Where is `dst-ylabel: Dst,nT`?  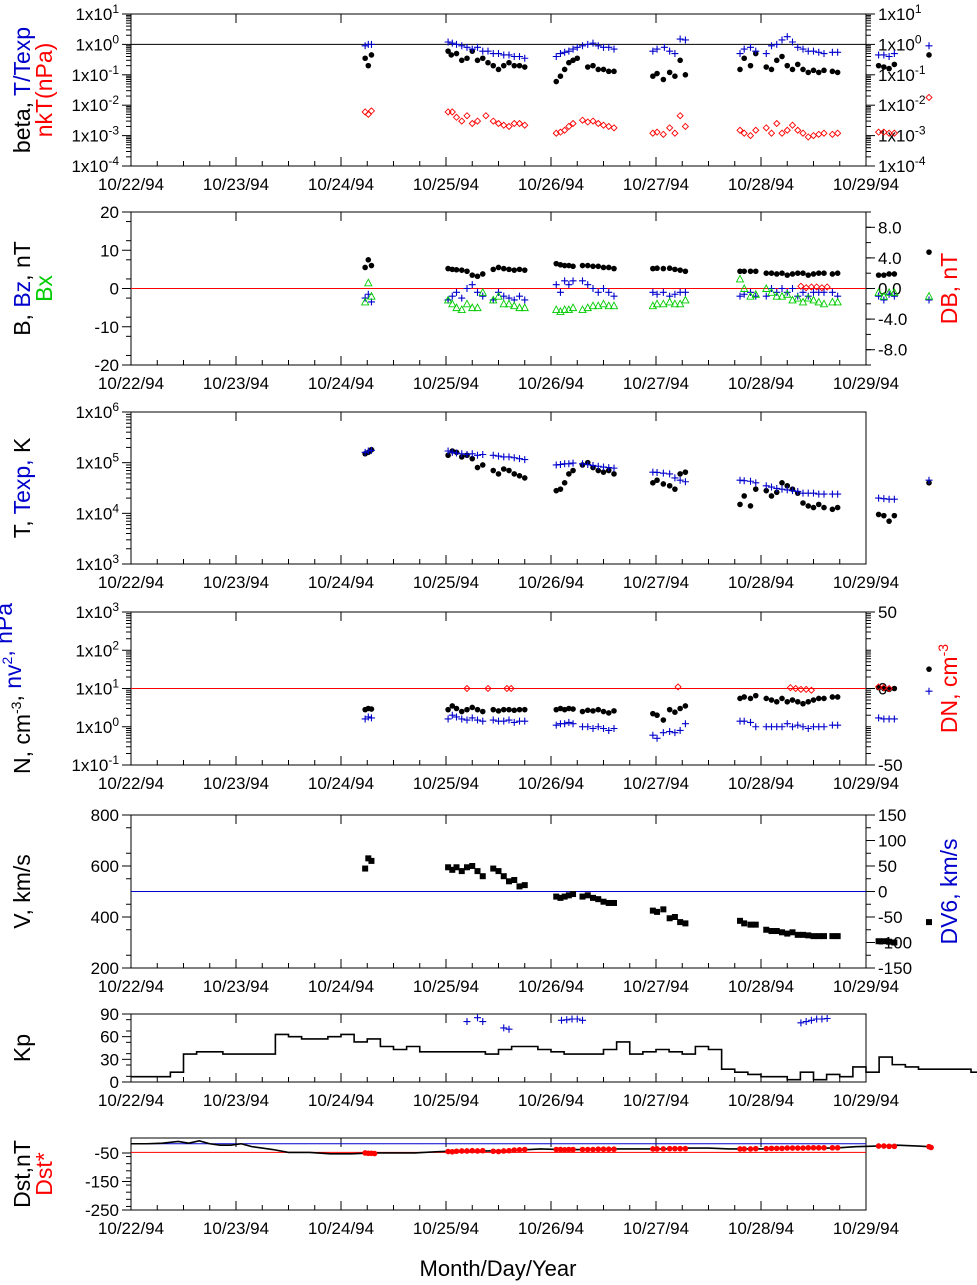 dst-ylabel: Dst,nT is located at coordinates (22, 1174).